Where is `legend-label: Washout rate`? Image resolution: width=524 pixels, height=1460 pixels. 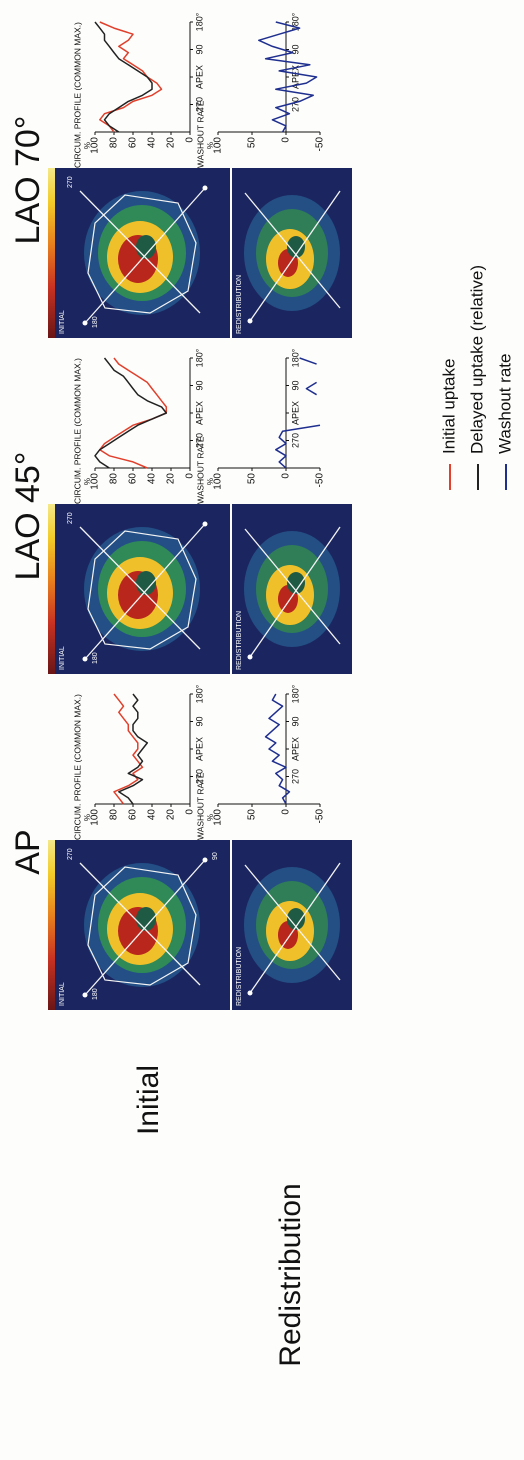 legend-label: Washout rate is located at coordinates (504, 404).